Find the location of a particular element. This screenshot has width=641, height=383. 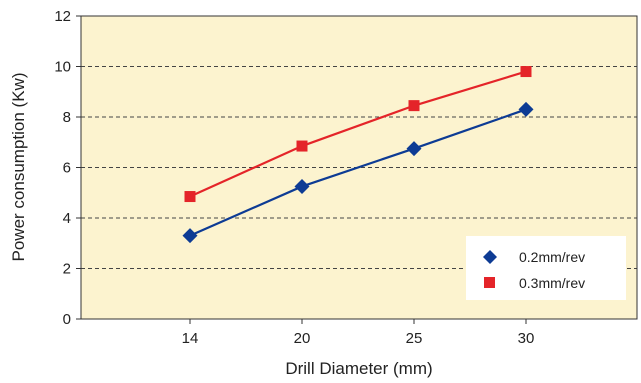

legend: 0.2mm/rev 0.3mm/rev is located at coordinates (546, 268).